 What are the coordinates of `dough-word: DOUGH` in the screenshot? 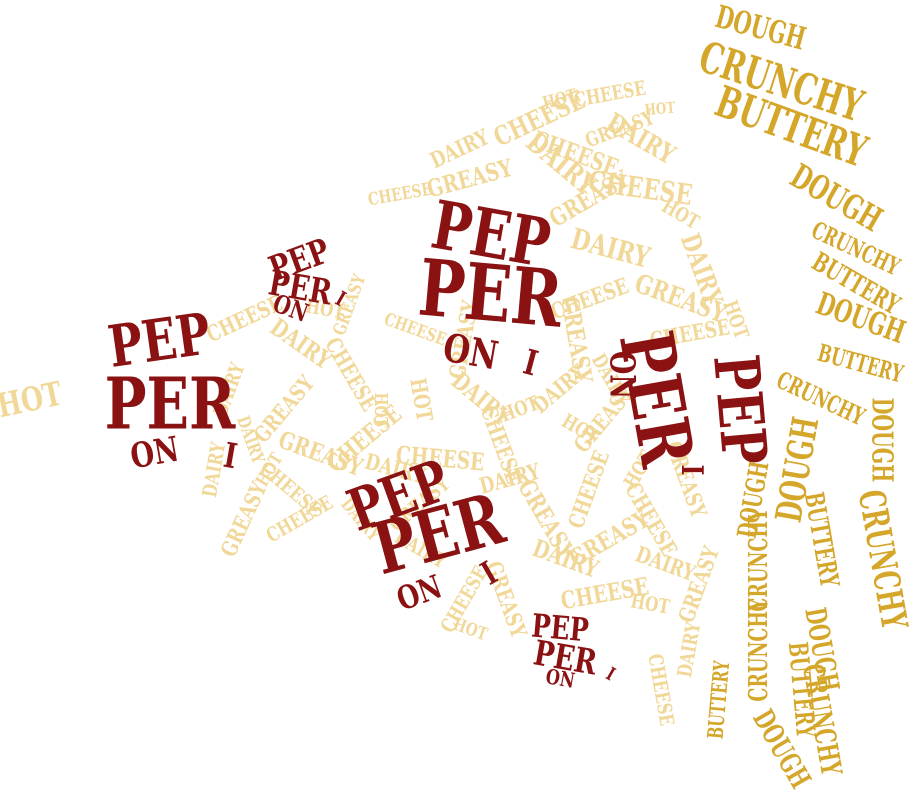 It's located at (882, 440).